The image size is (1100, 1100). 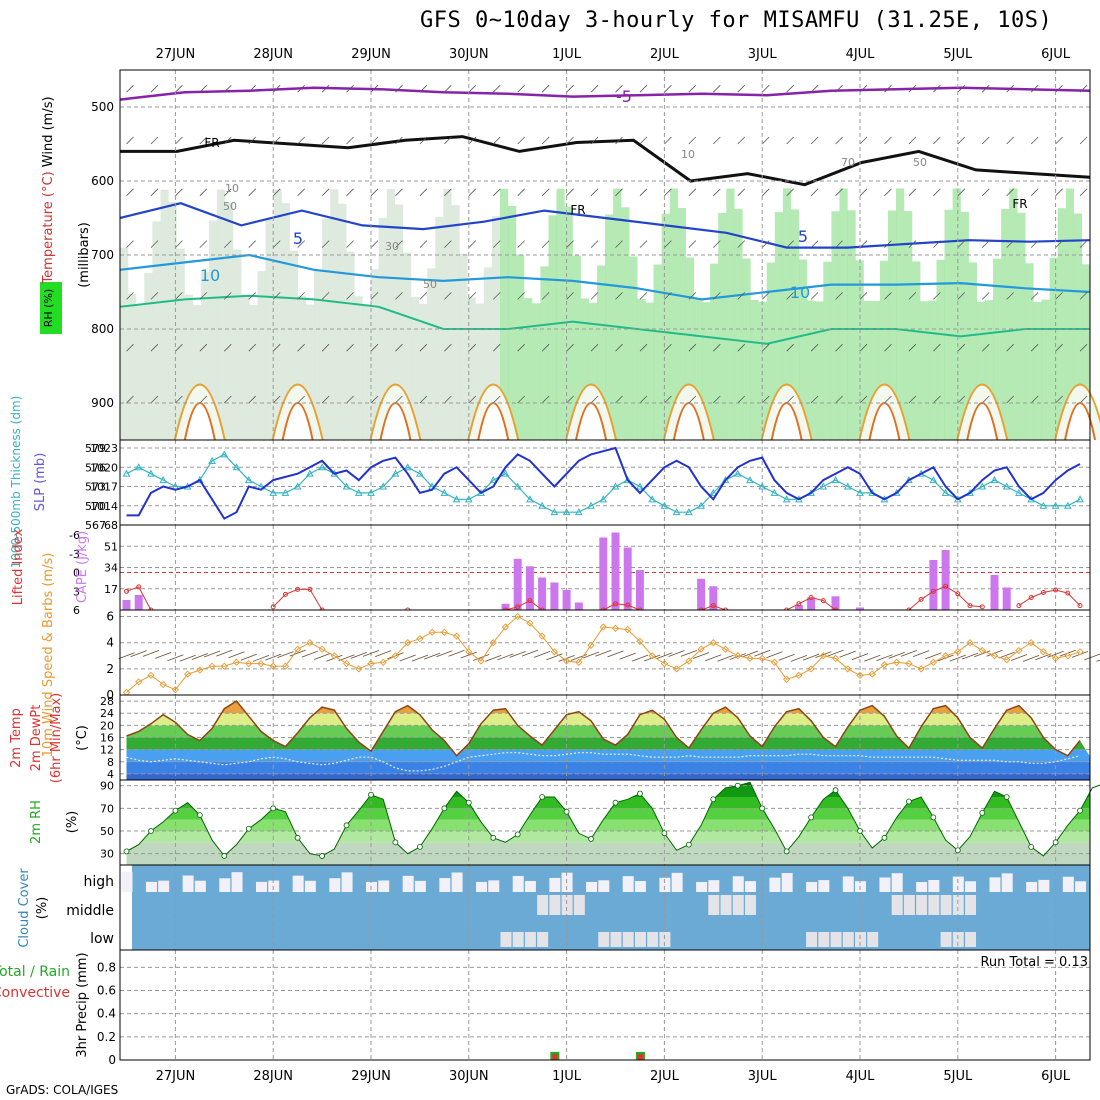 I want to click on date-label-bottom: 27JUN, so click(x=176, y=1076).